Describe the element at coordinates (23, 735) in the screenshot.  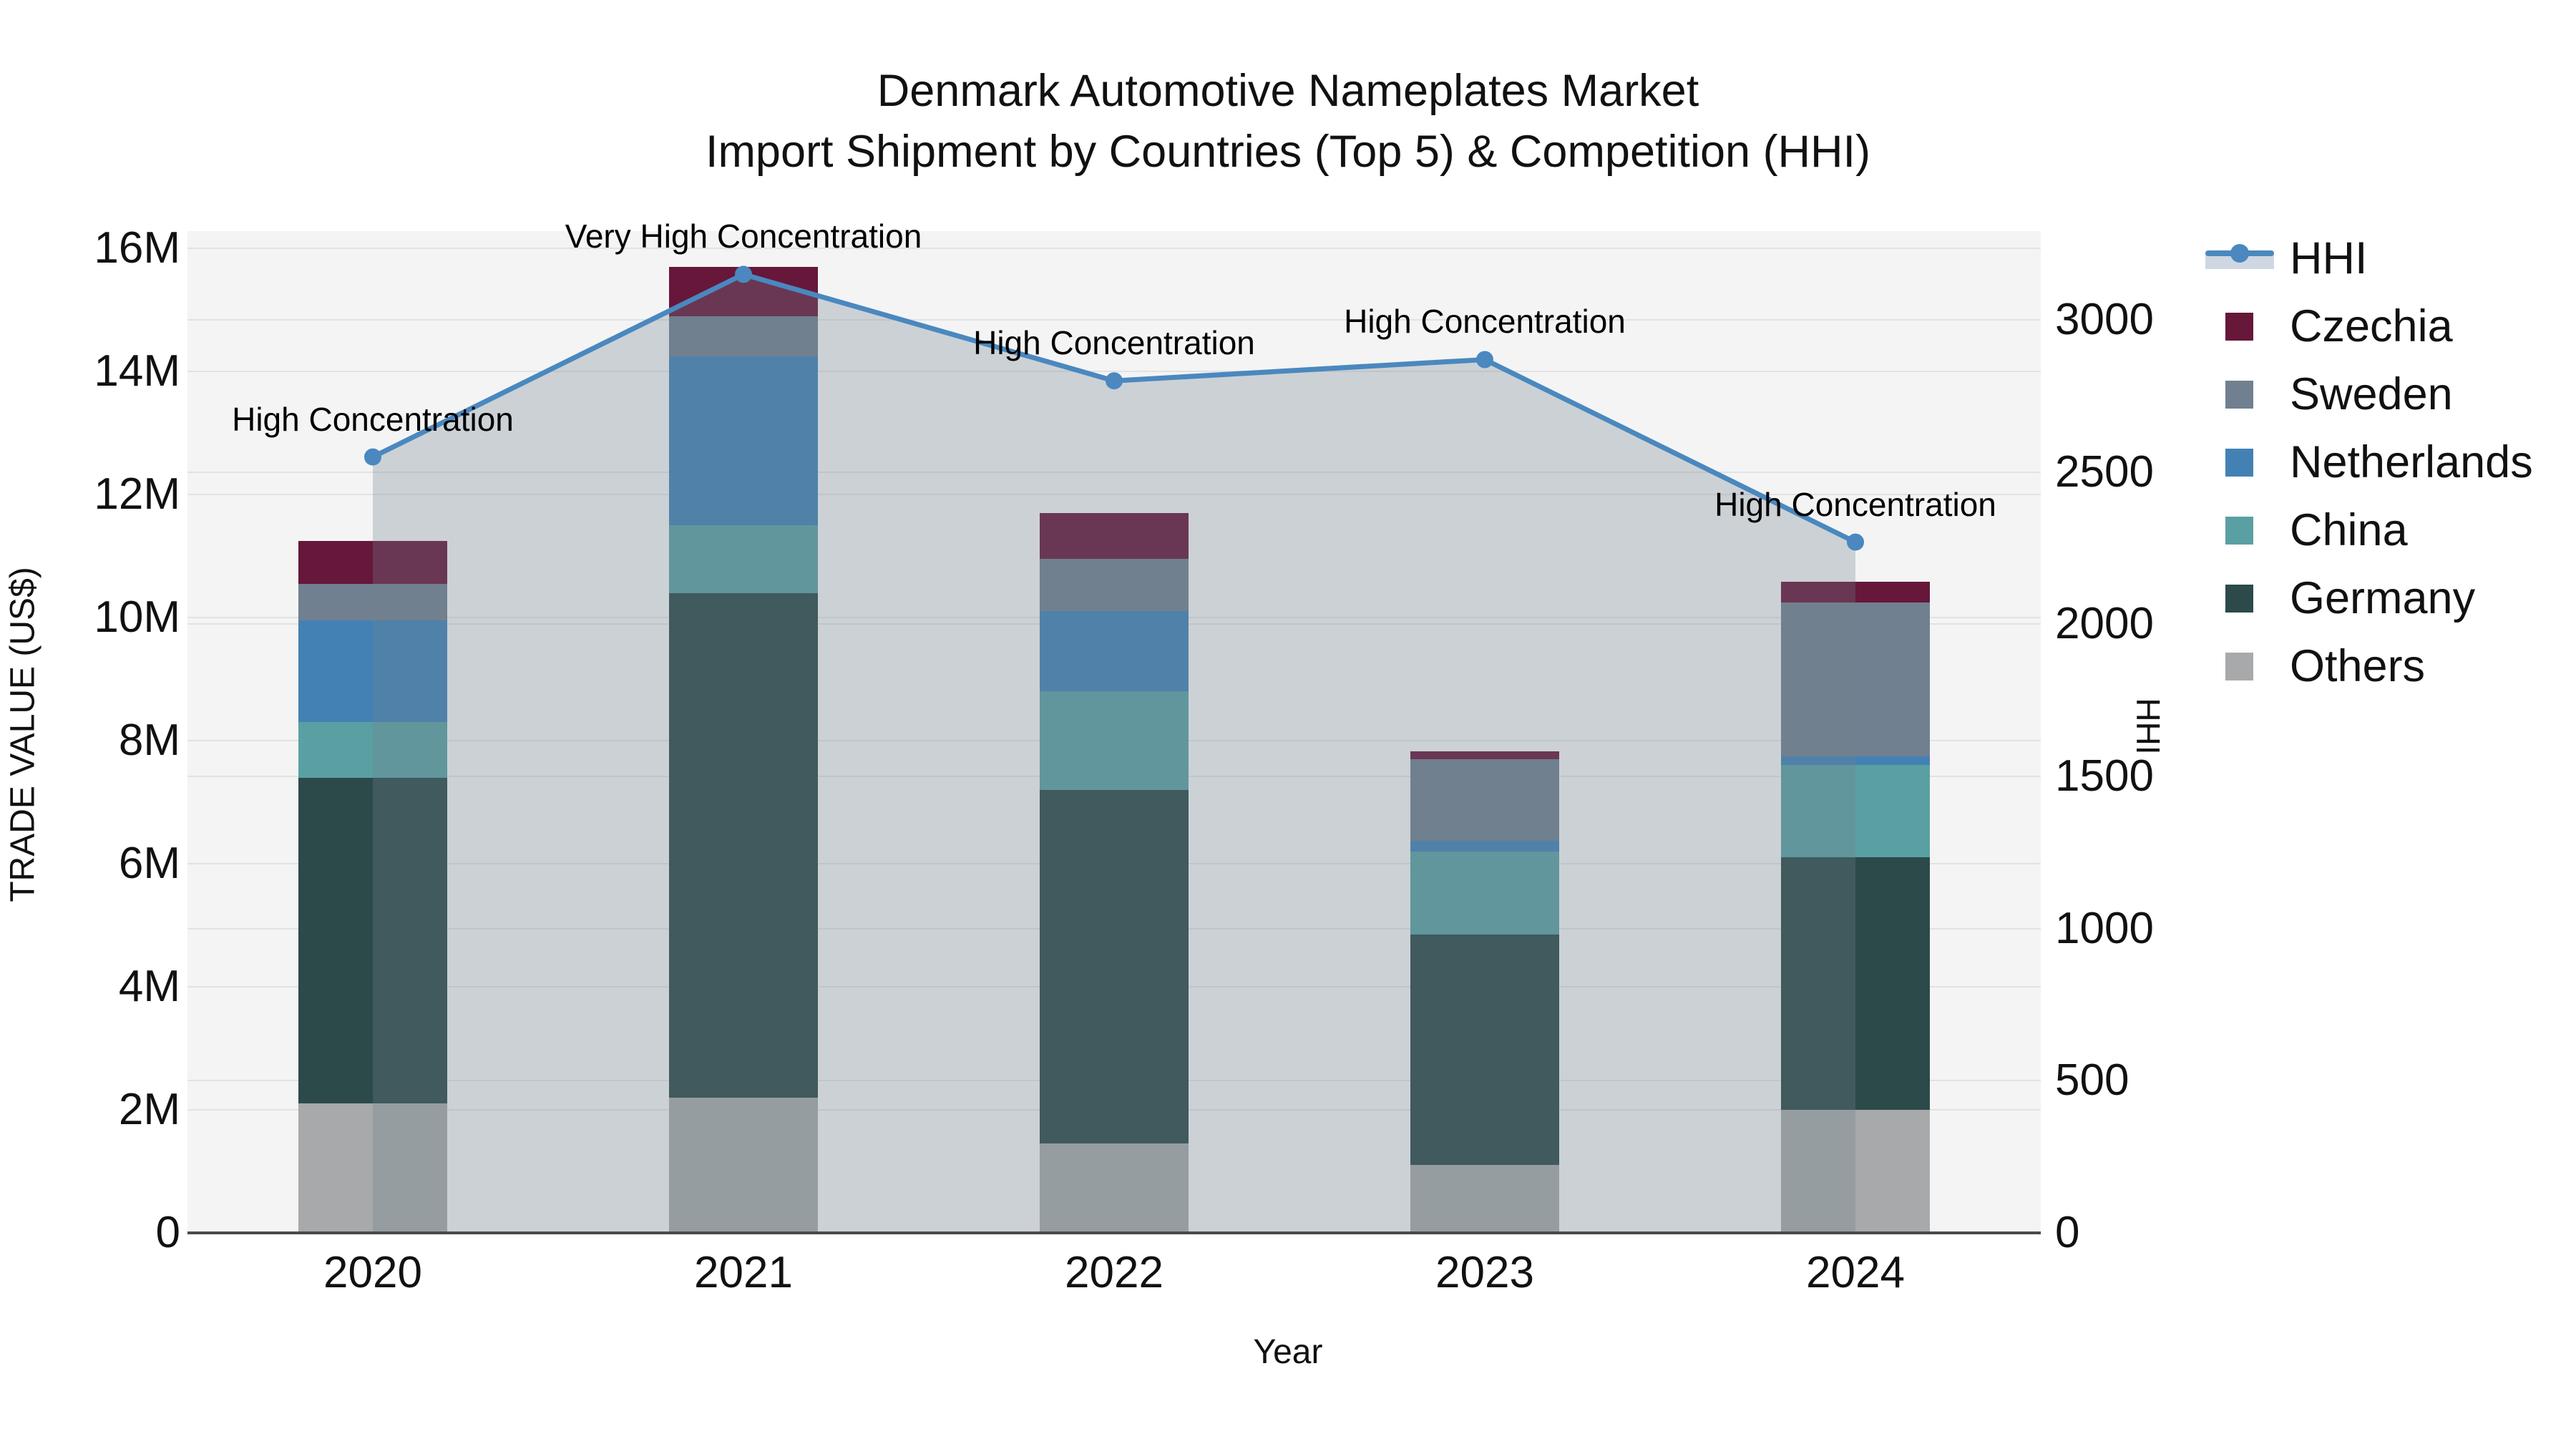
I see `left-axis-title: TRADE VALUE (US$)` at that location.